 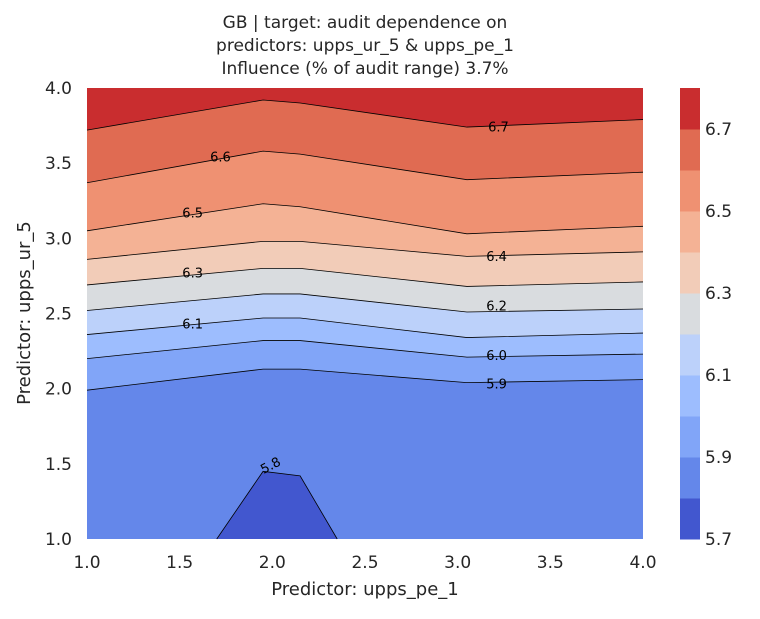 I want to click on contour-label-group: 6.4, so click(x=496, y=257).